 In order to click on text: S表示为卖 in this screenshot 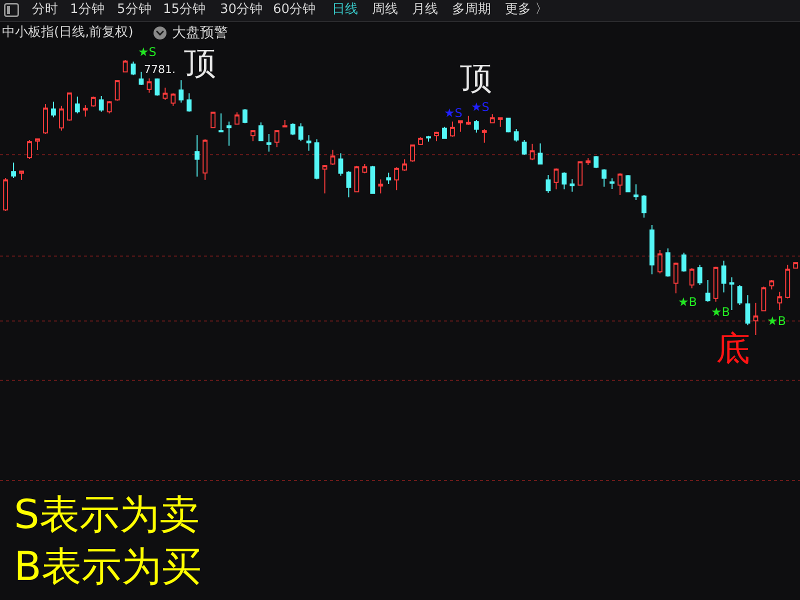, I will do `click(107, 515)`.